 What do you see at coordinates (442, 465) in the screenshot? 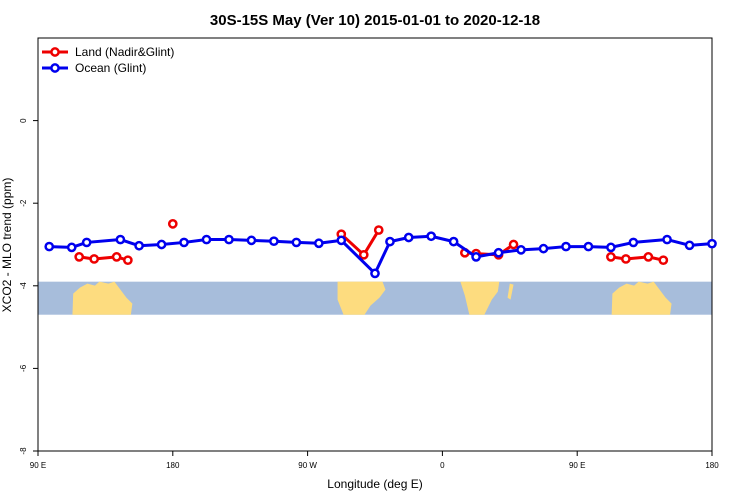
I see `x-tick-label: 0` at bounding box center [442, 465].